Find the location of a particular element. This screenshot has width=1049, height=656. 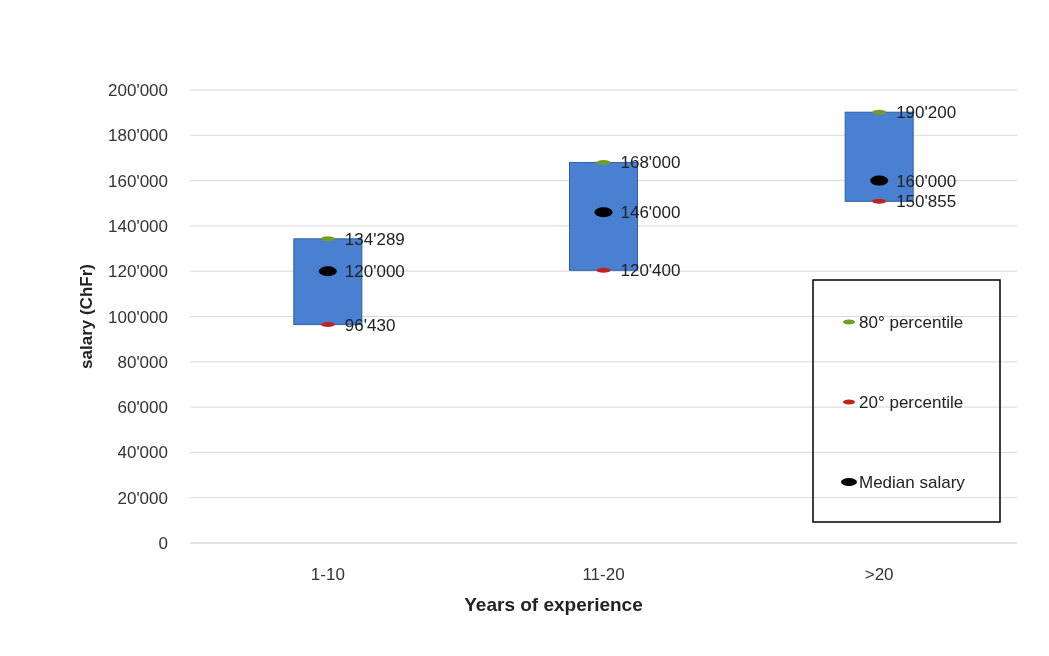

y-tick-label: 60'000 is located at coordinates (142, 408).